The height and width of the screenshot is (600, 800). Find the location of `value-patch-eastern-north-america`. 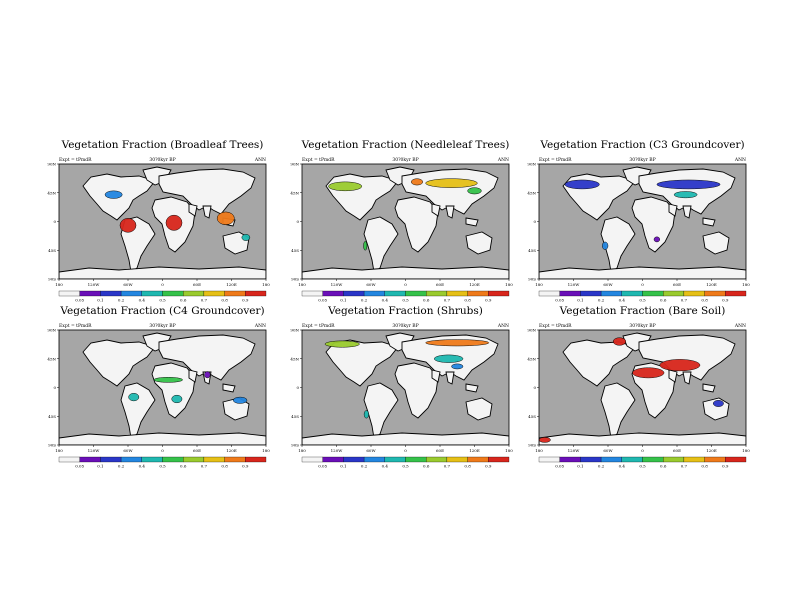

value-patch-eastern-north-america is located at coordinates (113, 194).